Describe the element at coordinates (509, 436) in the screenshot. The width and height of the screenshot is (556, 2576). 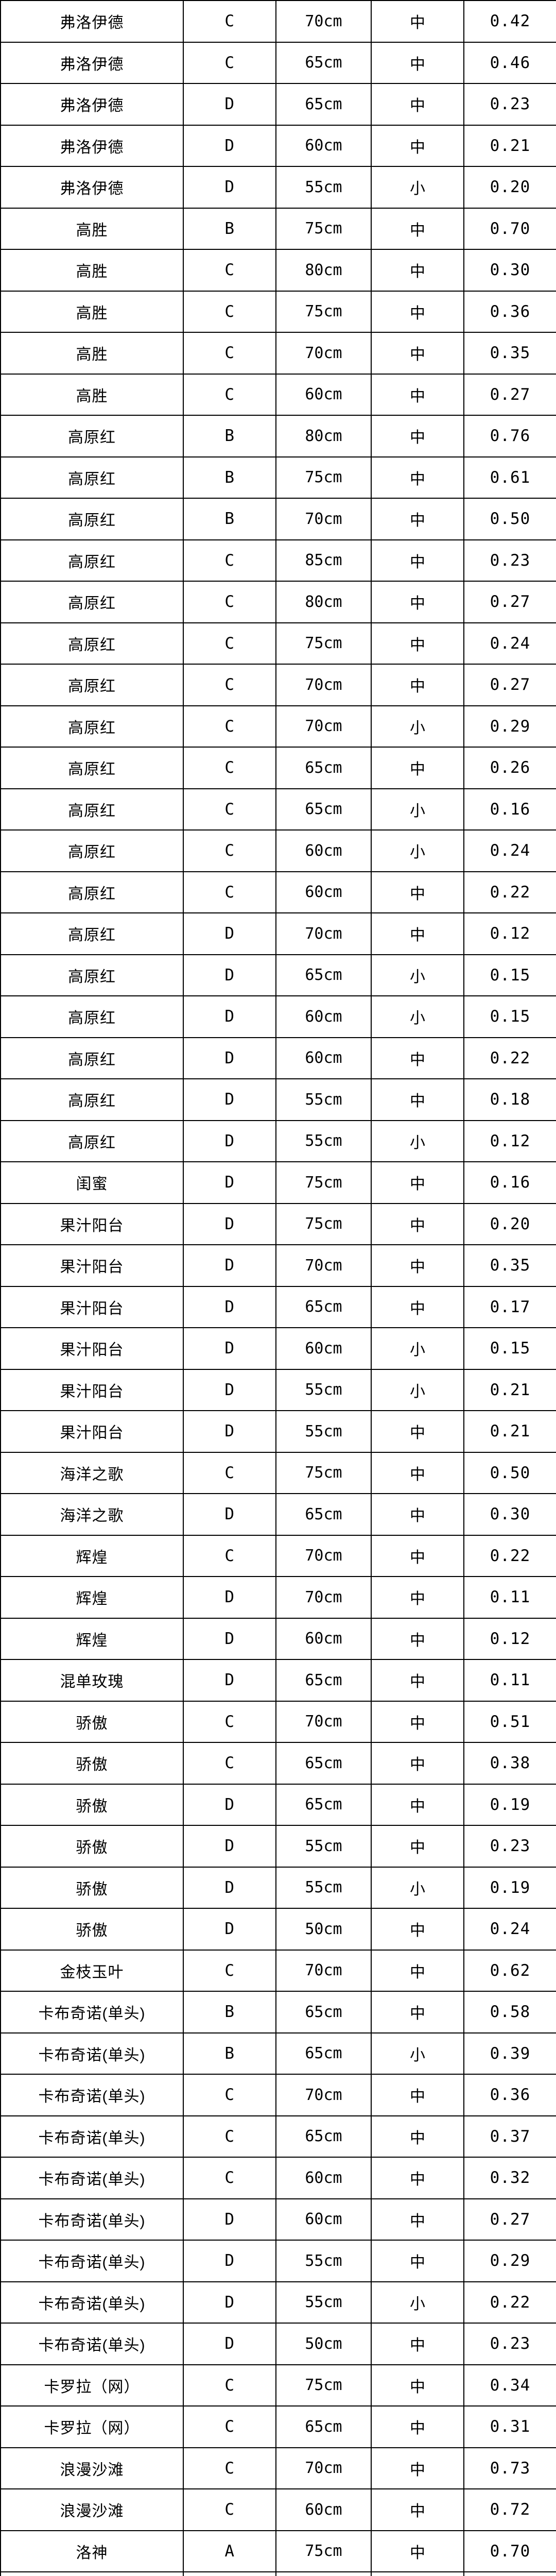
I see `cell-price: 0.76` at that location.